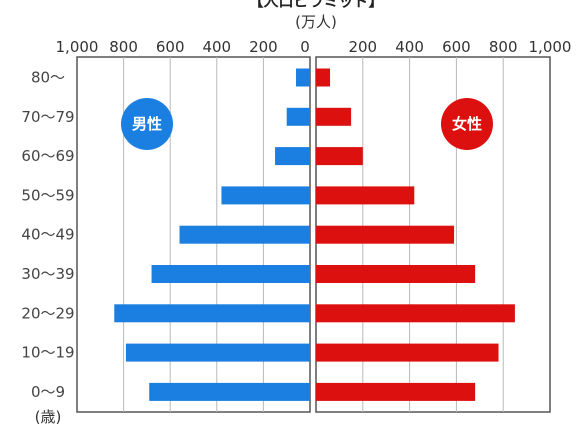 The width and height of the screenshot is (581, 427). Describe the element at coordinates (47, 235) in the screenshot. I see `y-category-label: 40～49` at that location.